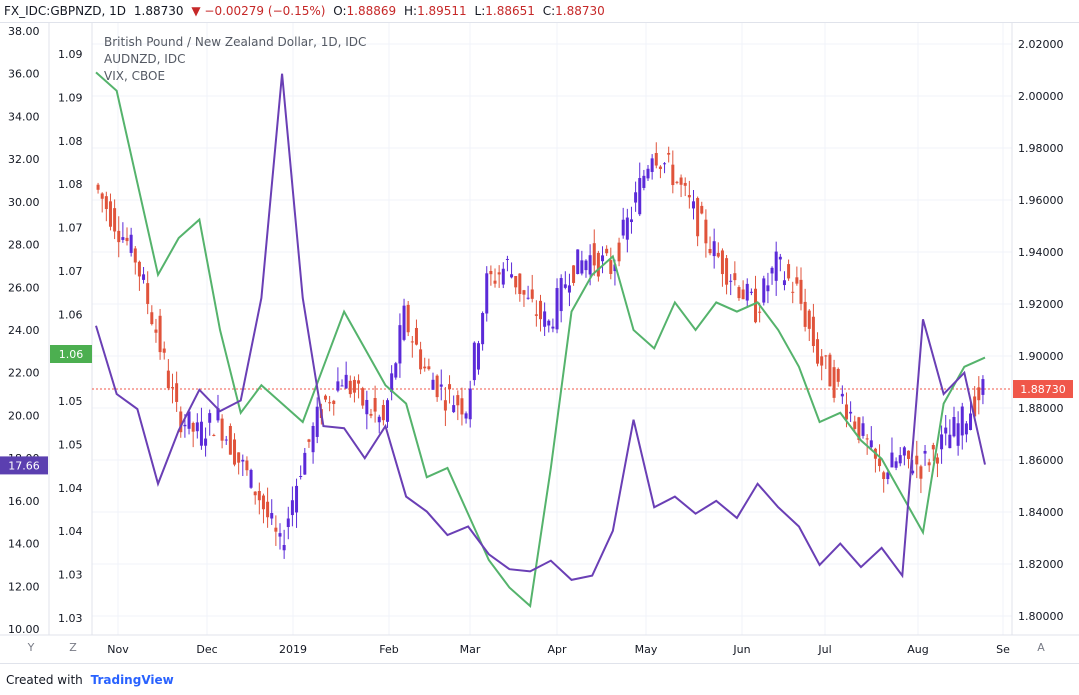 Image resolution: width=1079 pixels, height=695 pixels. What do you see at coordinates (31, 647) in the screenshot?
I see `y-scale-button: Y` at bounding box center [31, 647].